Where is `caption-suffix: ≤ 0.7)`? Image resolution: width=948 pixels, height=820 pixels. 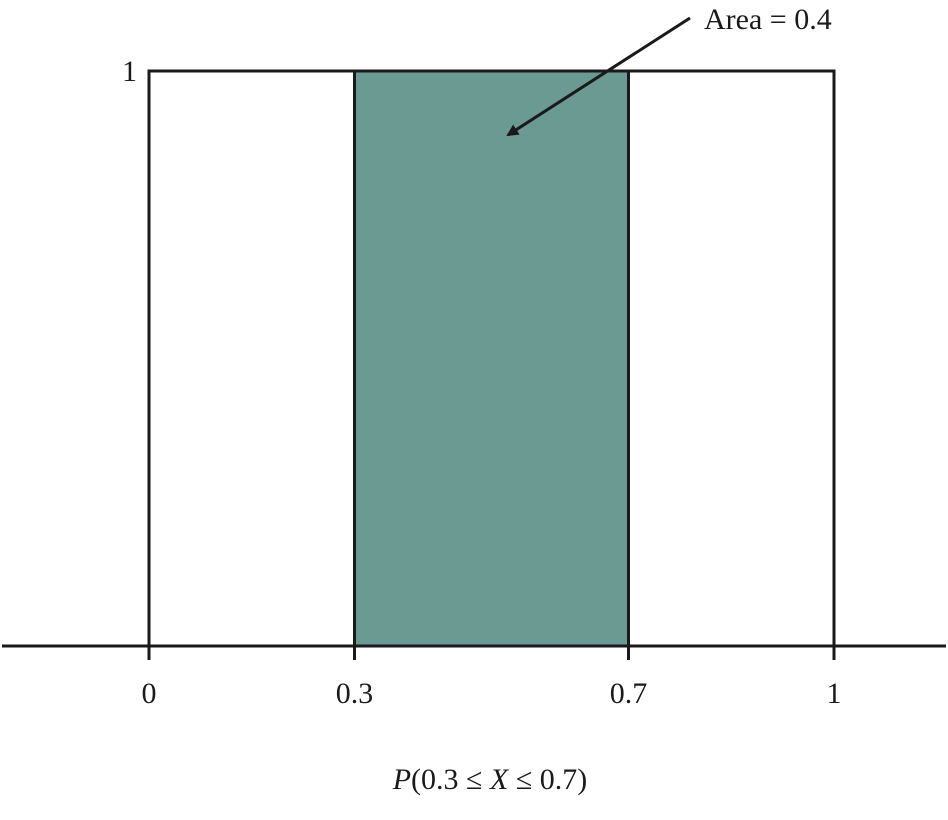 caption-suffix: ≤ 0.7) is located at coordinates (547, 779).